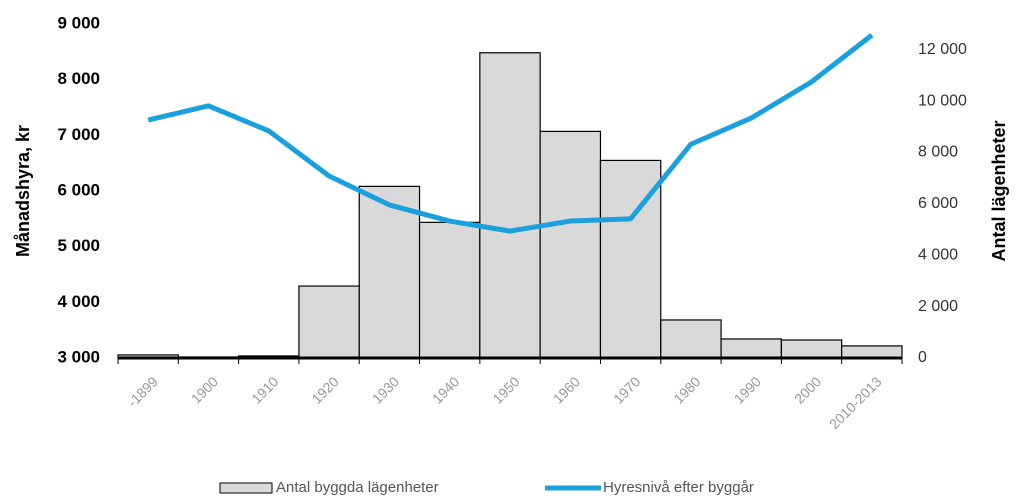 The height and width of the screenshot is (500, 1016). I want to click on y2-tick-label: 4 000, so click(938, 254).